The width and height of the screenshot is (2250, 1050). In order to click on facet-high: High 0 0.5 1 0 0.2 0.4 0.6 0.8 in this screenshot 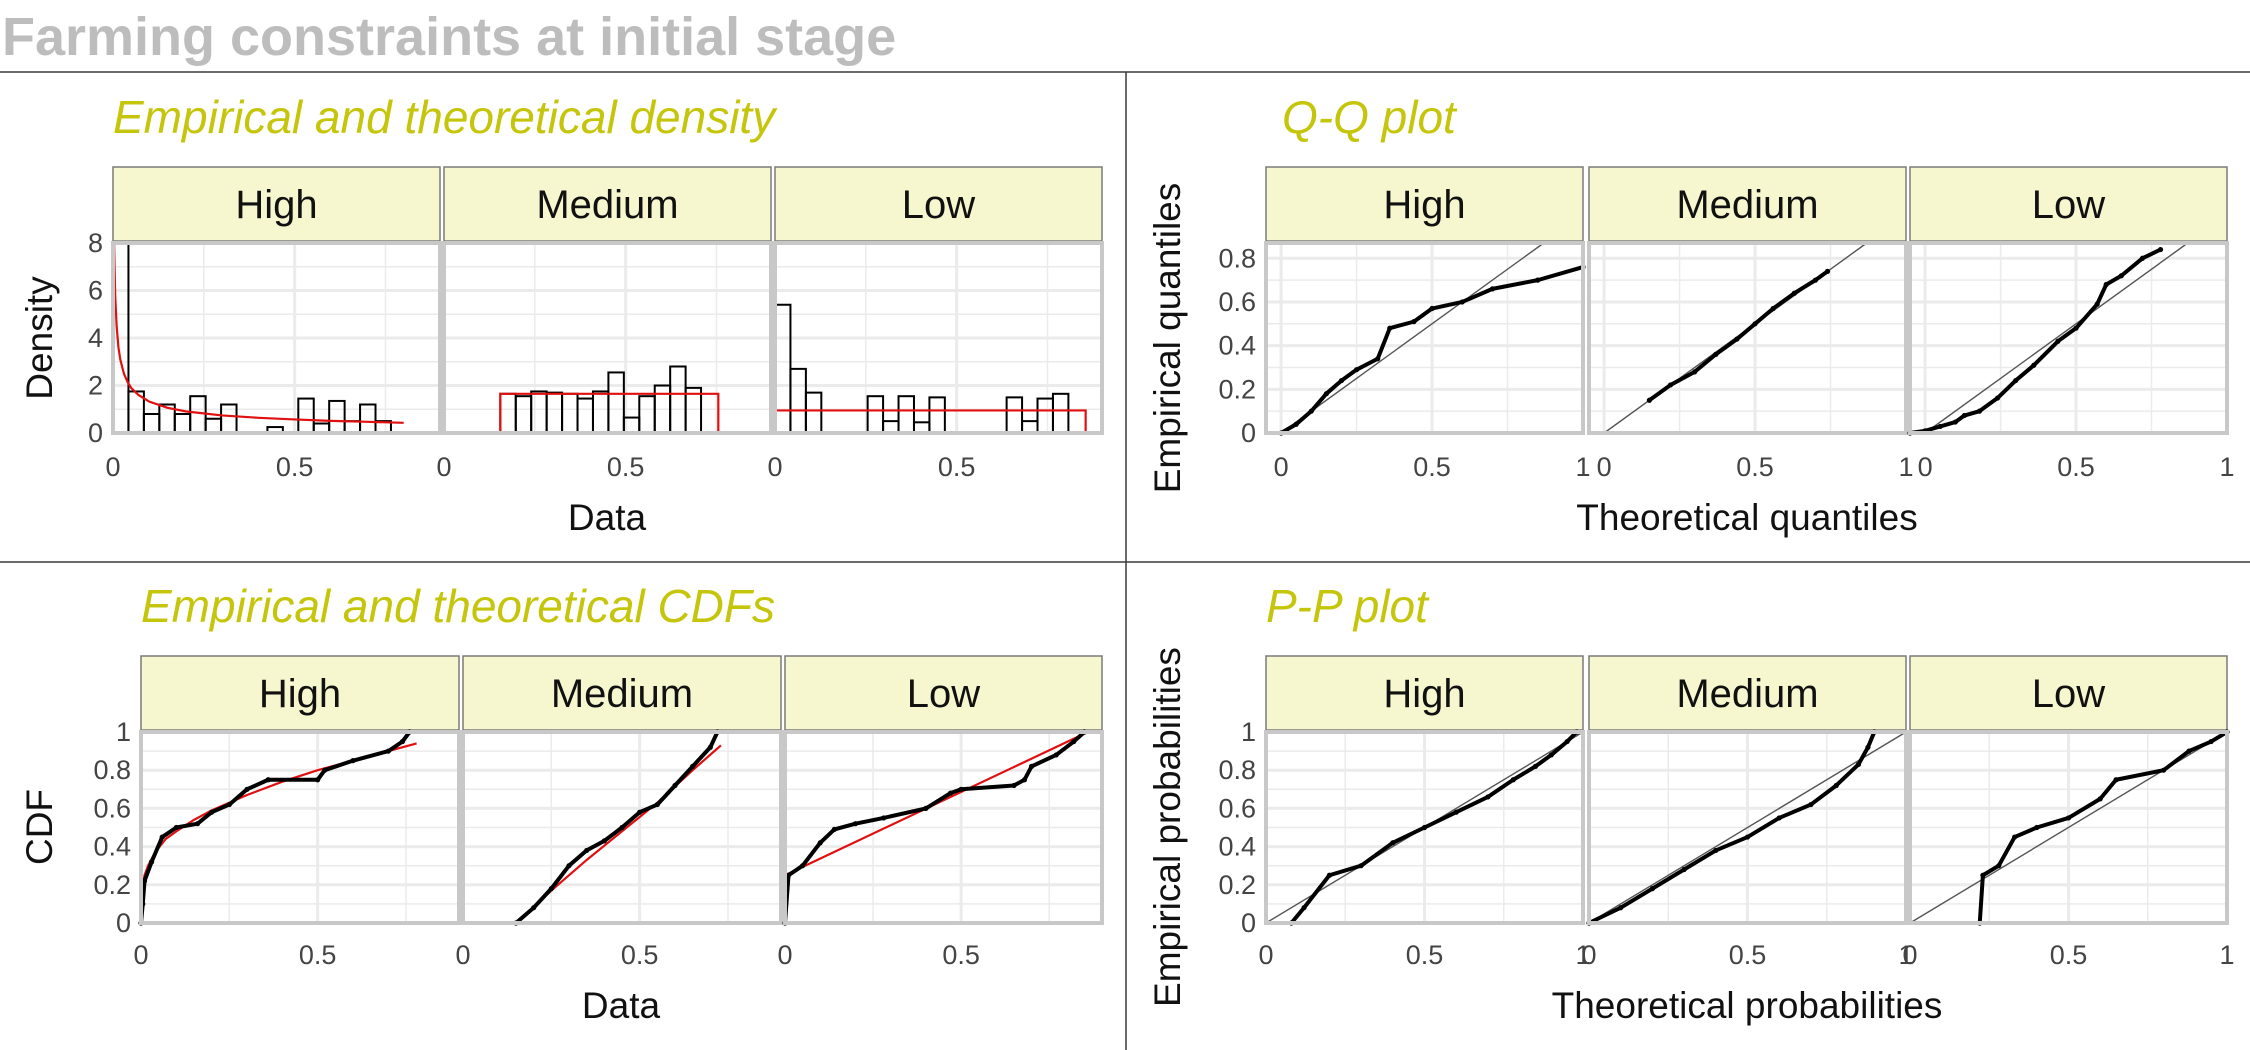, I will do `click(1404, 324)`.